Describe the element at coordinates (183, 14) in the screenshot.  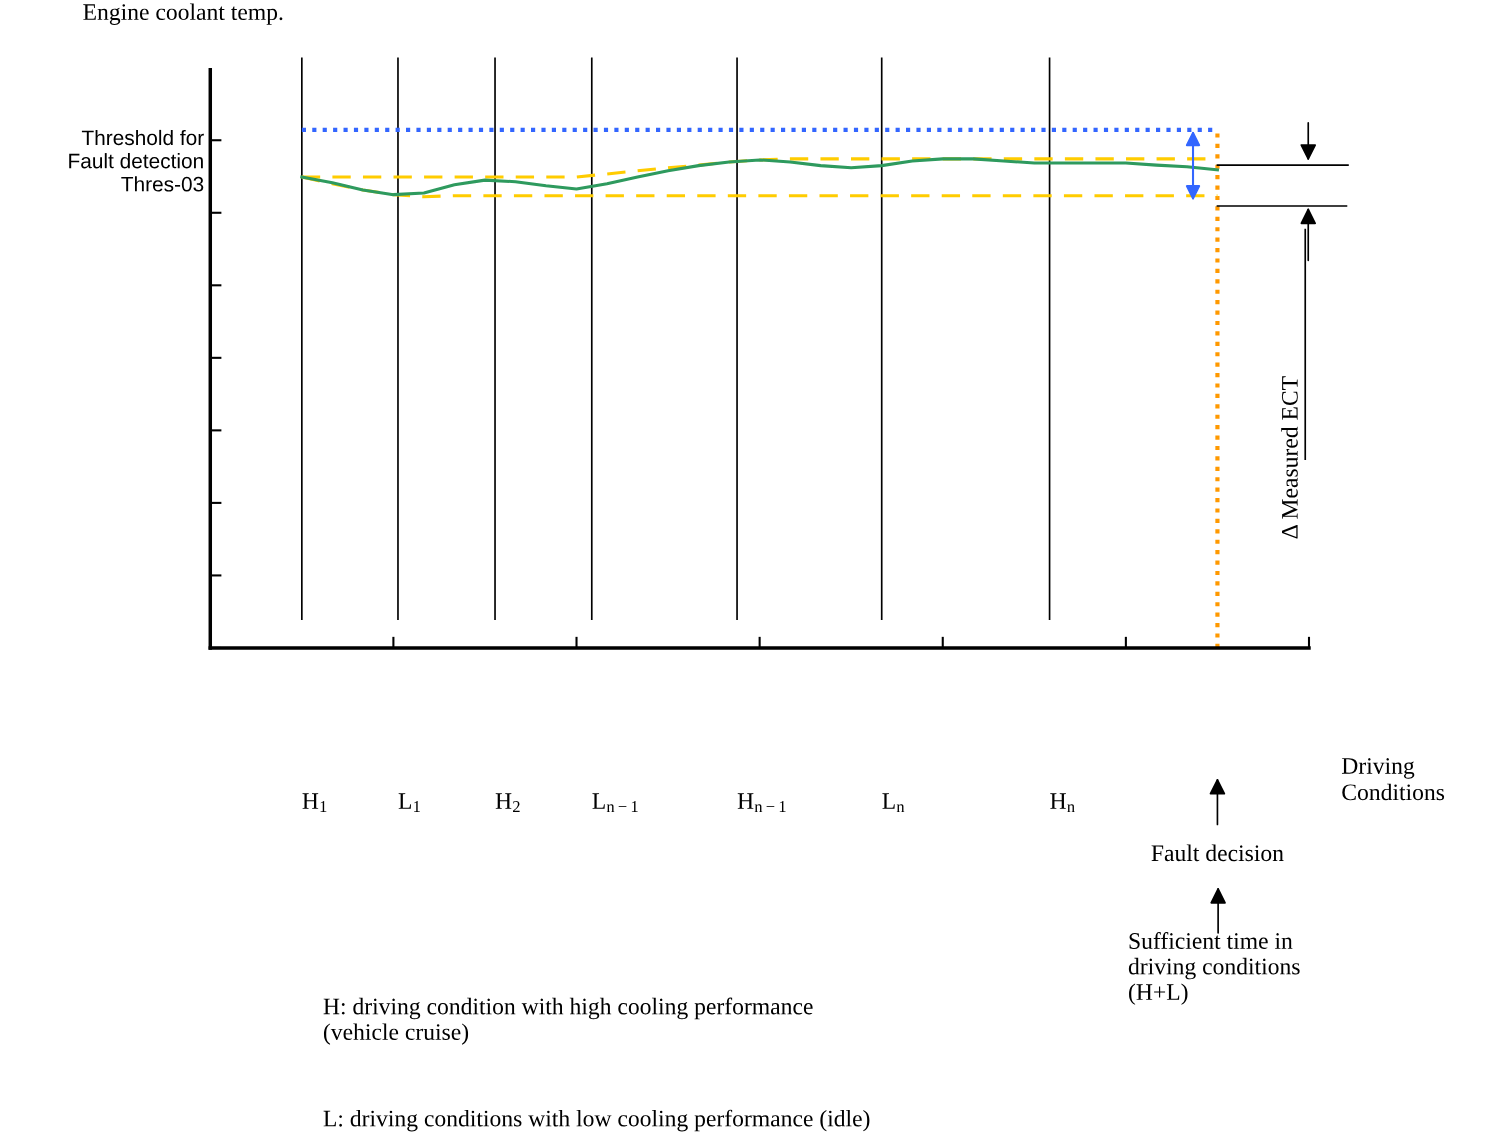
I see `y-axis-title: Engine coolant temp.` at that location.